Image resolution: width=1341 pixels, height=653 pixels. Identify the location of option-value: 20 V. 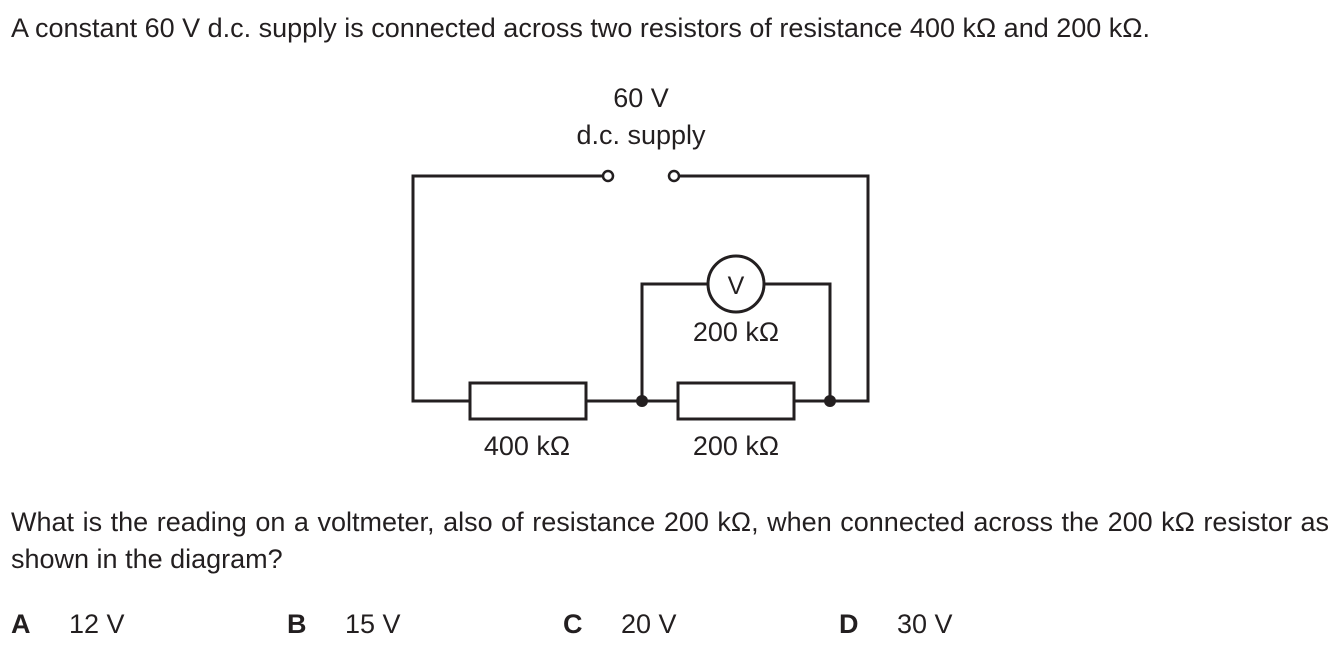
(649, 624).